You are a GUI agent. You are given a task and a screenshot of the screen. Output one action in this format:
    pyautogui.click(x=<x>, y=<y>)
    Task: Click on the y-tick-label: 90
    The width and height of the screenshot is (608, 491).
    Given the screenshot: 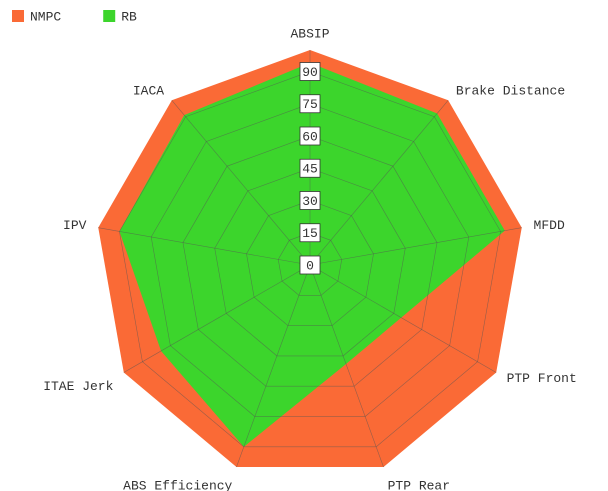 What is the action you would take?
    pyautogui.click(x=310, y=72)
    